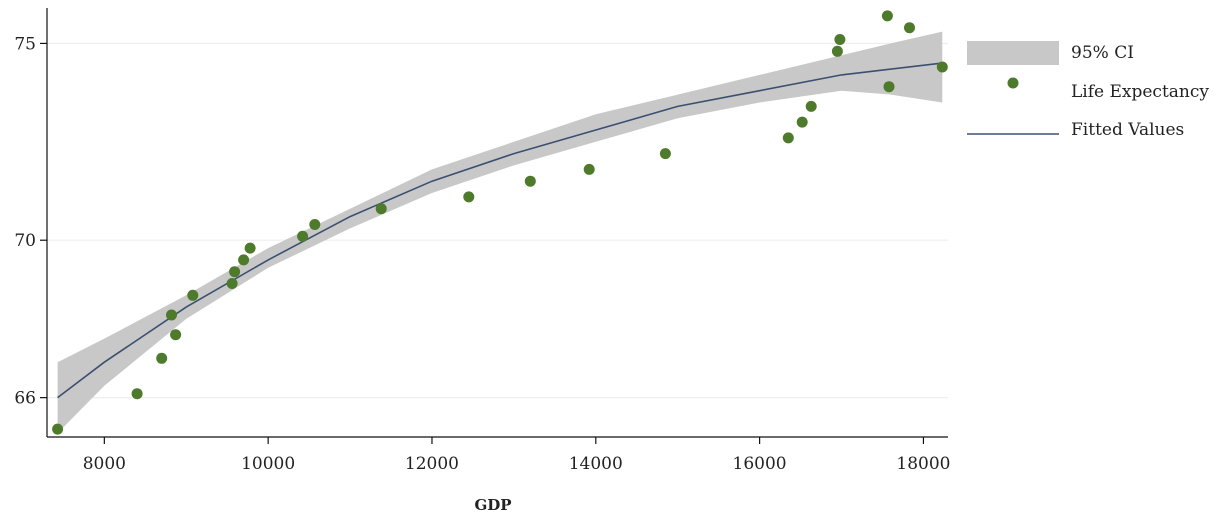 Image resolution: width=1214 pixels, height=515 pixels. What do you see at coordinates (25, 44) in the screenshot?
I see `y-tick-label-2: 75` at bounding box center [25, 44].